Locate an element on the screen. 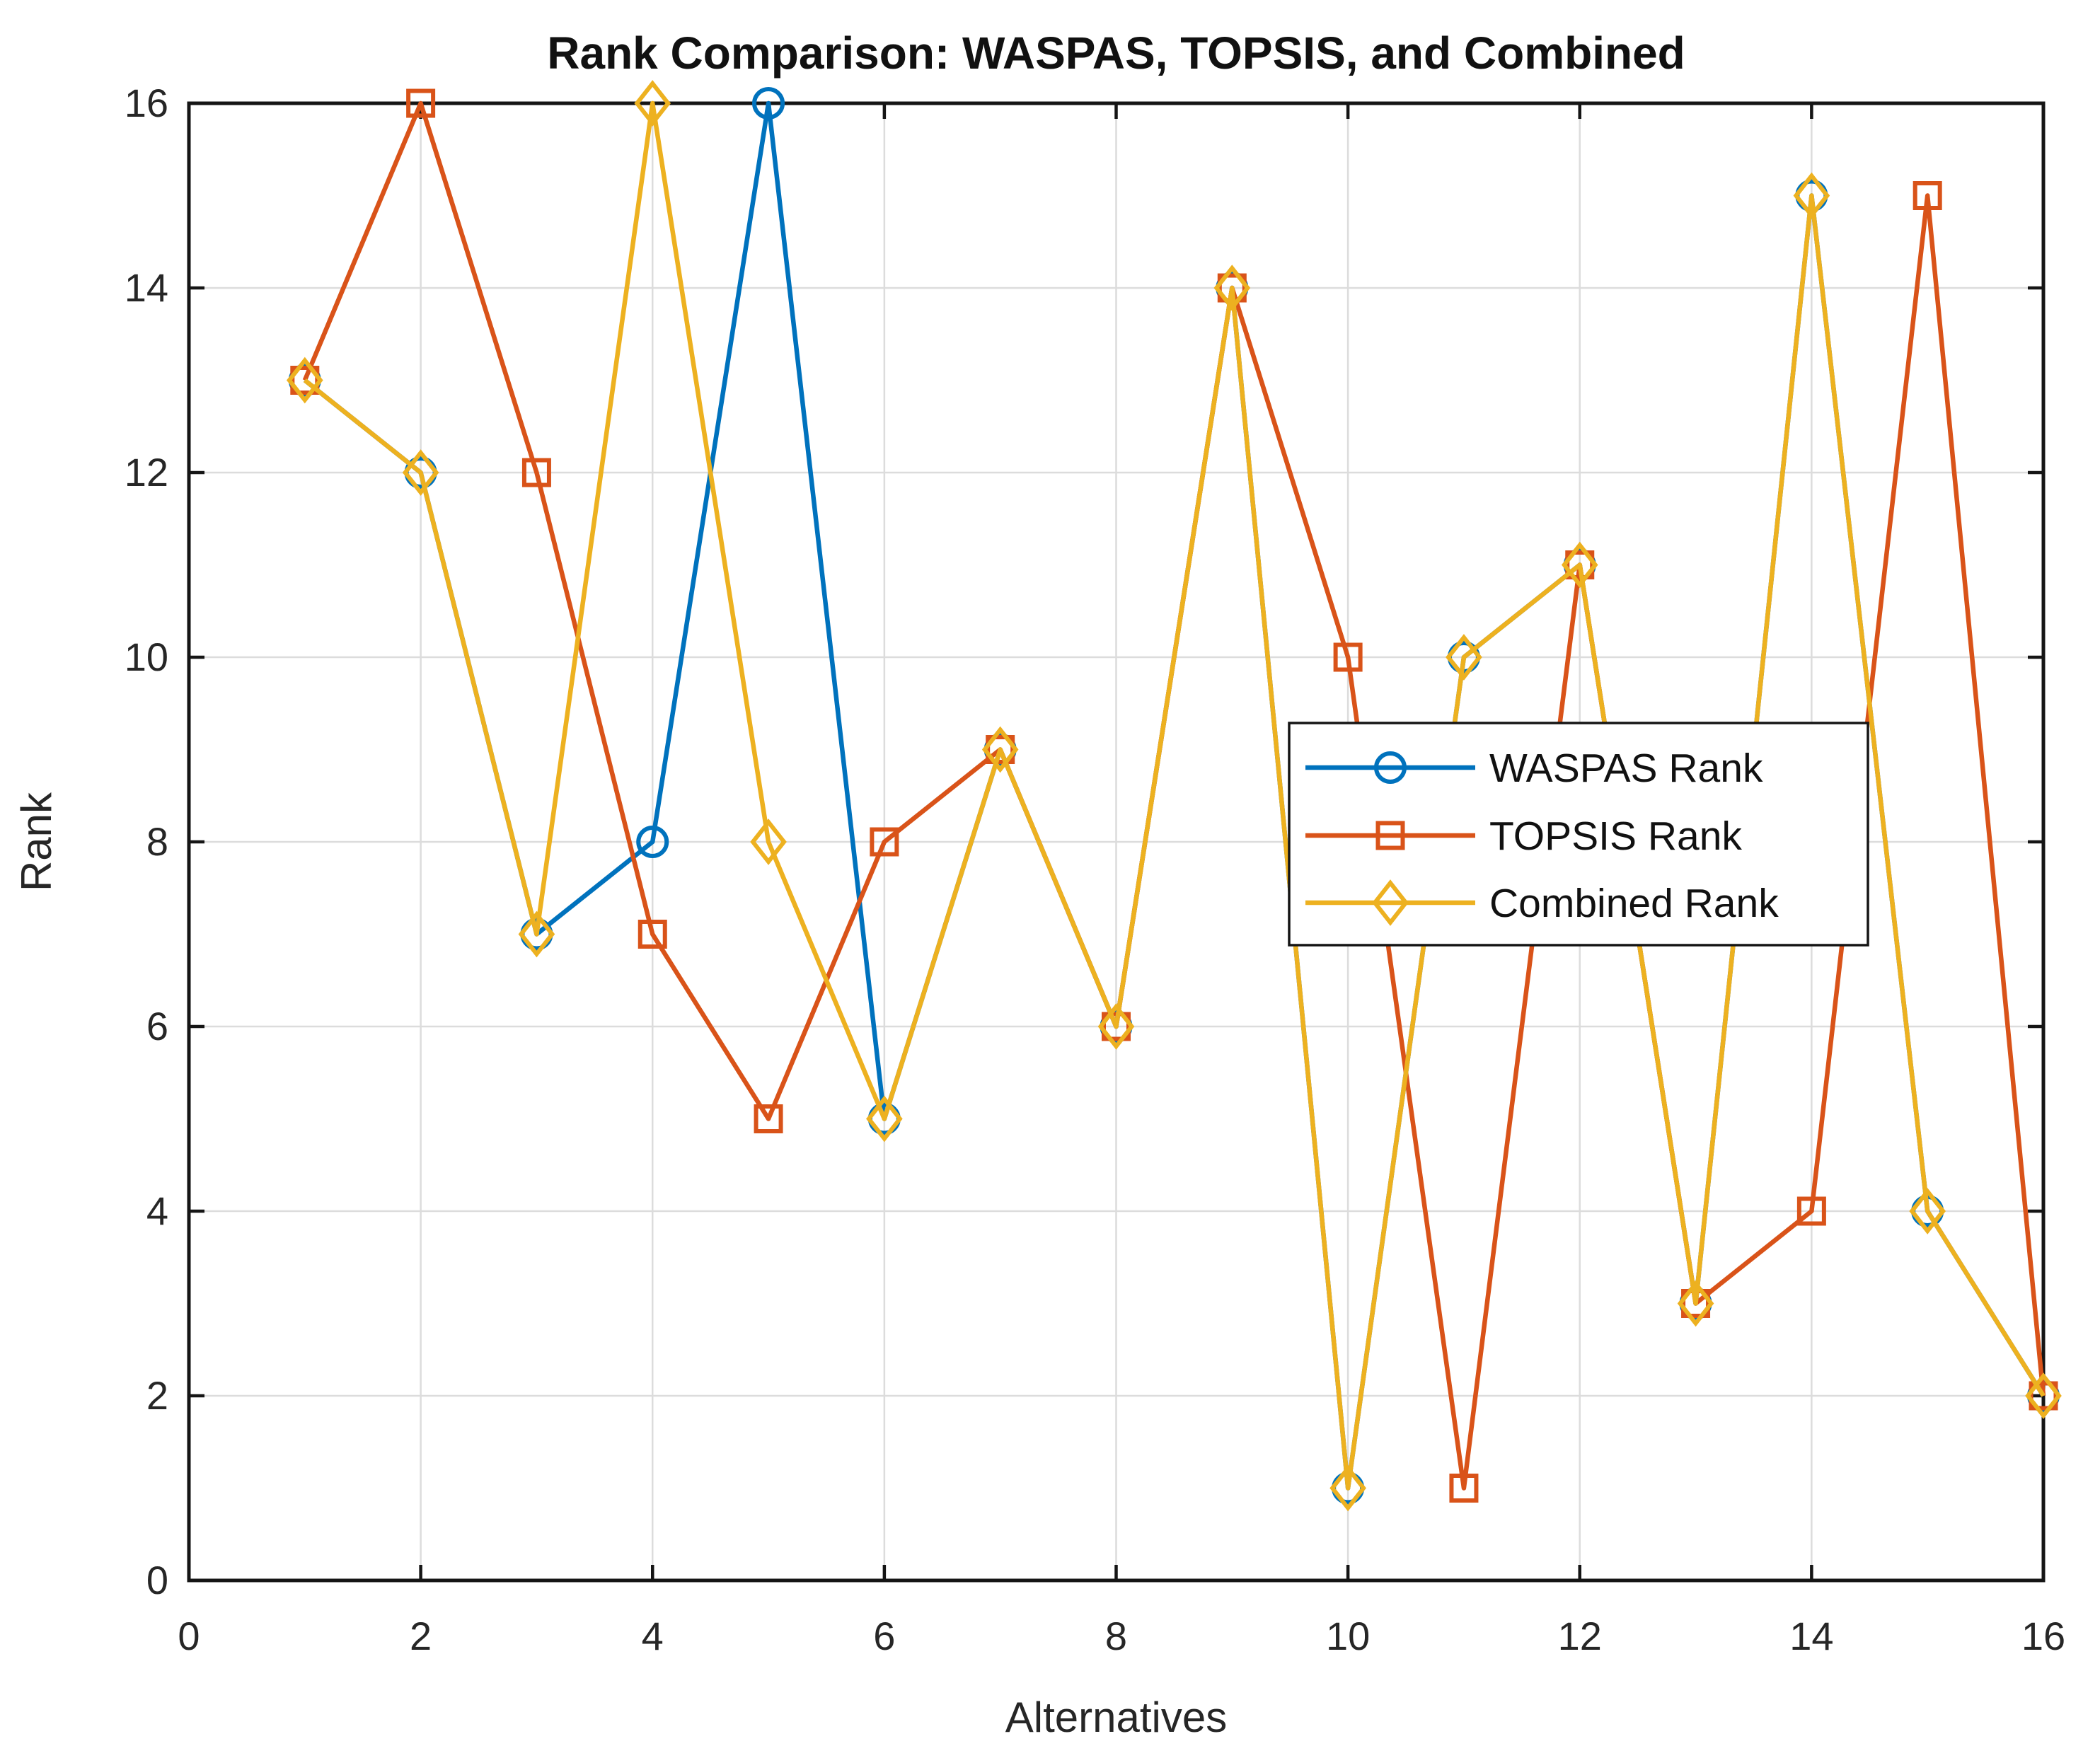 The image size is (2100, 1758). legend-entry-waspas-rank: WASPAS Rank is located at coordinates (1534, 768).